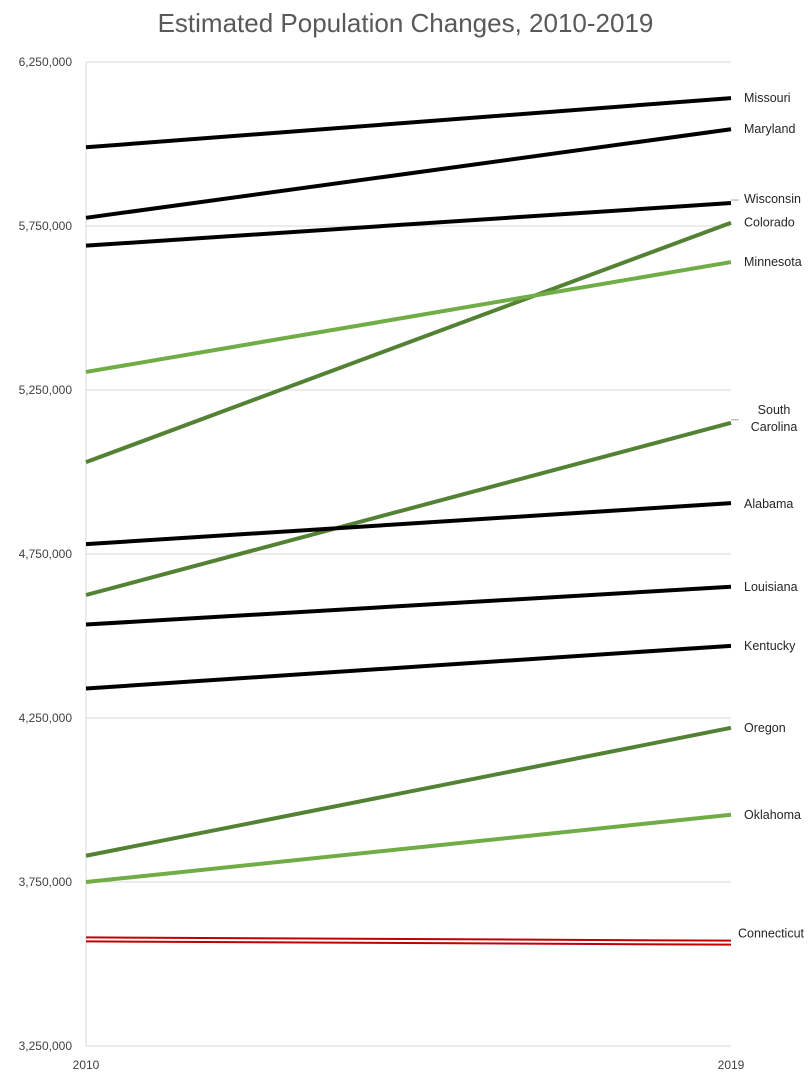 Image resolution: width=811 pixels, height=1082 pixels. Describe the element at coordinates (46, 62) in the screenshot. I see `y-tick-label: 6,250,000` at that location.